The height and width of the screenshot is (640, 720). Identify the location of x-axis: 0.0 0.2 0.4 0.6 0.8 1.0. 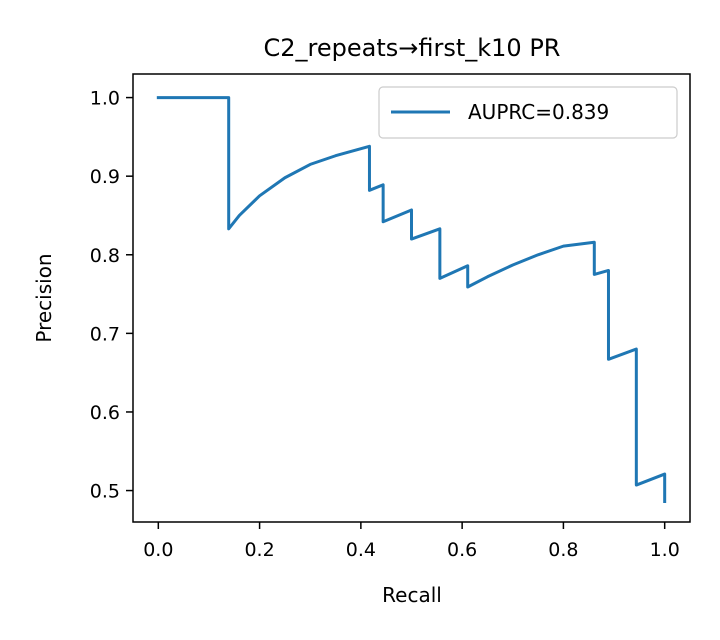
(411, 541).